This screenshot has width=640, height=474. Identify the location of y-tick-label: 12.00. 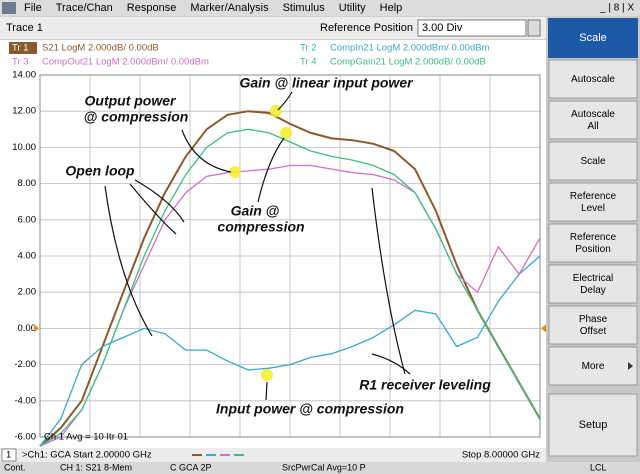
(24, 111).